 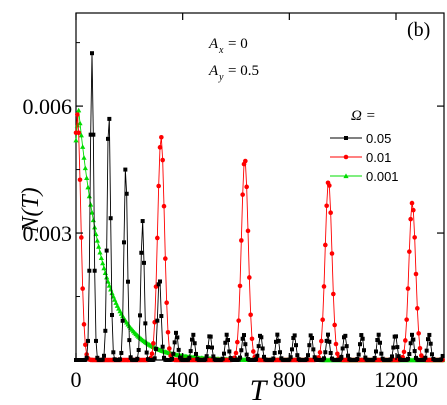 I want to click on x-axis-label: T, so click(x=259, y=389).